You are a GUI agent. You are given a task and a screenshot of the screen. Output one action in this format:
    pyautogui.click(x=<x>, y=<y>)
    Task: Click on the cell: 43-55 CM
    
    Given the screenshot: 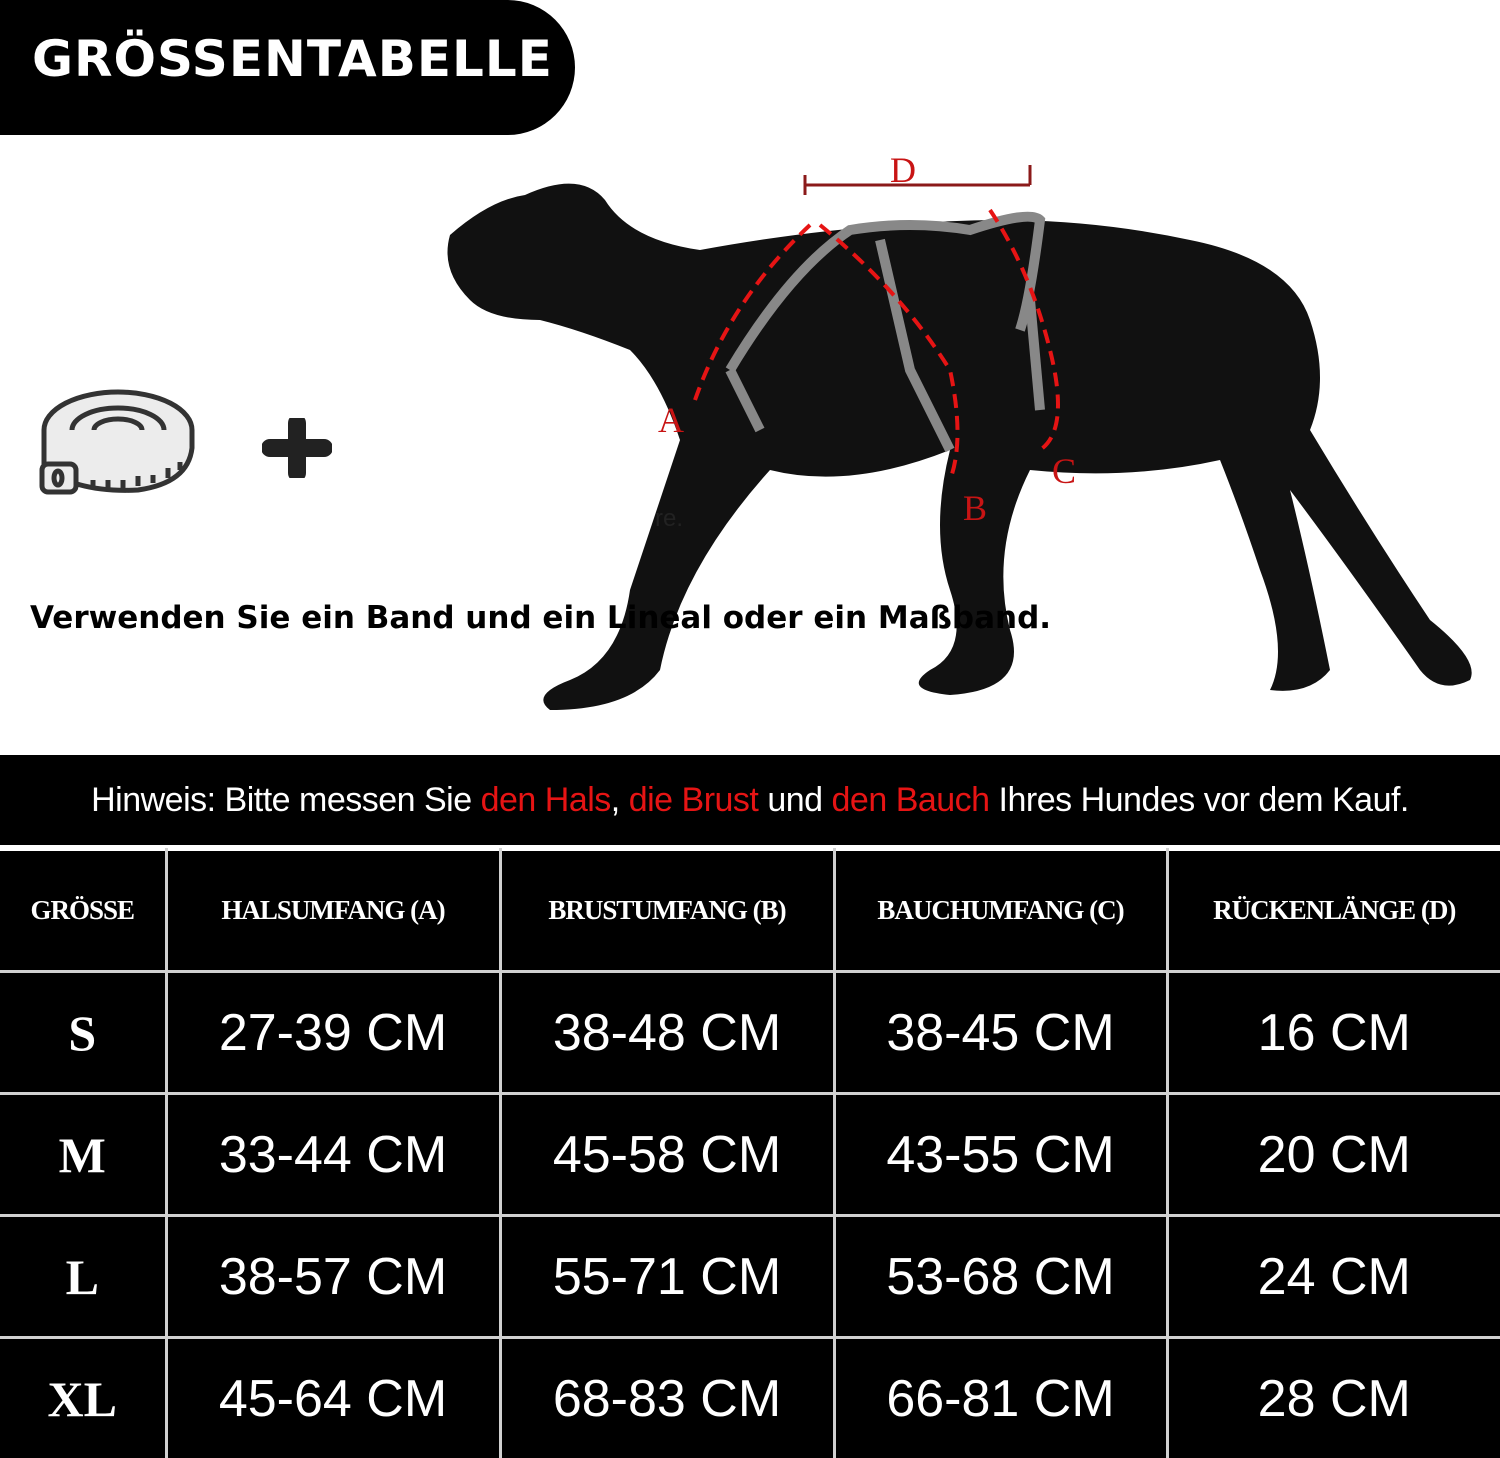 What is the action you would take?
    pyautogui.click(x=1000, y=1154)
    